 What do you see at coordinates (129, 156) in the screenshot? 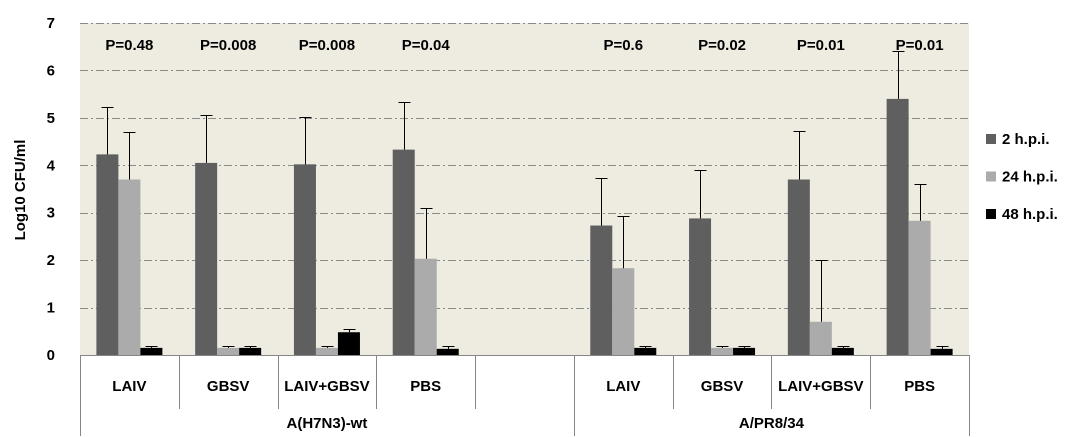
I see `error-bar-24-h-p-i-a-h7n3-wt-laiv` at bounding box center [129, 156].